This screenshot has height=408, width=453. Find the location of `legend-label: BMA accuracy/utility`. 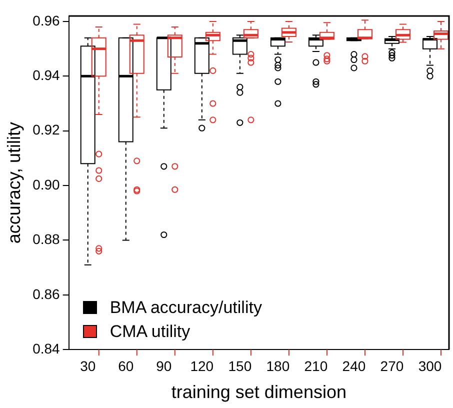

legend-label: BMA accuracy/utility is located at coordinates (186, 308).